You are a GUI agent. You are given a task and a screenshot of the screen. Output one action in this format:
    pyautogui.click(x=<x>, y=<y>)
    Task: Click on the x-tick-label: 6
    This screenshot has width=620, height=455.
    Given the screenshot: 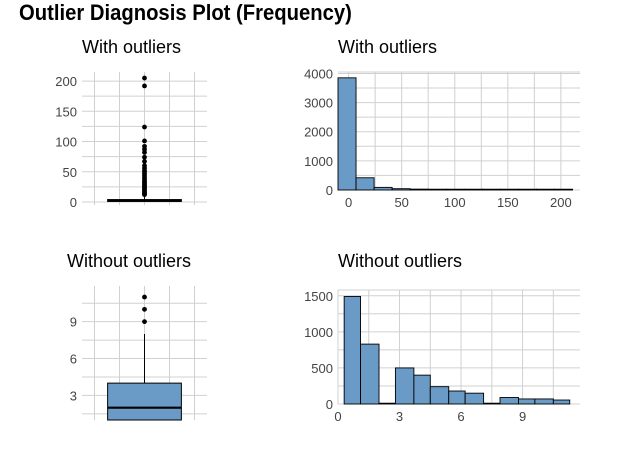 What is the action you would take?
    pyautogui.click(x=460, y=416)
    